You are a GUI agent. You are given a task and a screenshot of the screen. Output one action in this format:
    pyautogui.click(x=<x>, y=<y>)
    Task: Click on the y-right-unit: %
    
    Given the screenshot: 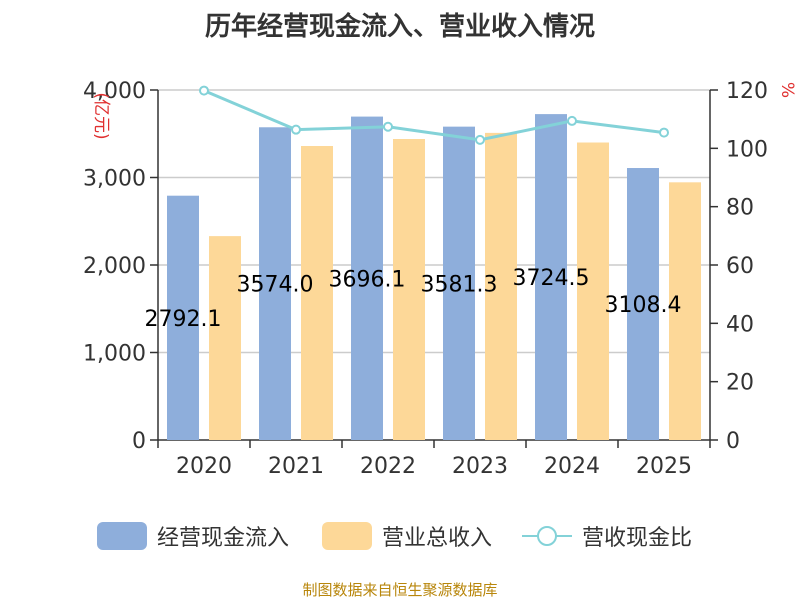 What is the action you would take?
    pyautogui.click(x=787, y=90)
    